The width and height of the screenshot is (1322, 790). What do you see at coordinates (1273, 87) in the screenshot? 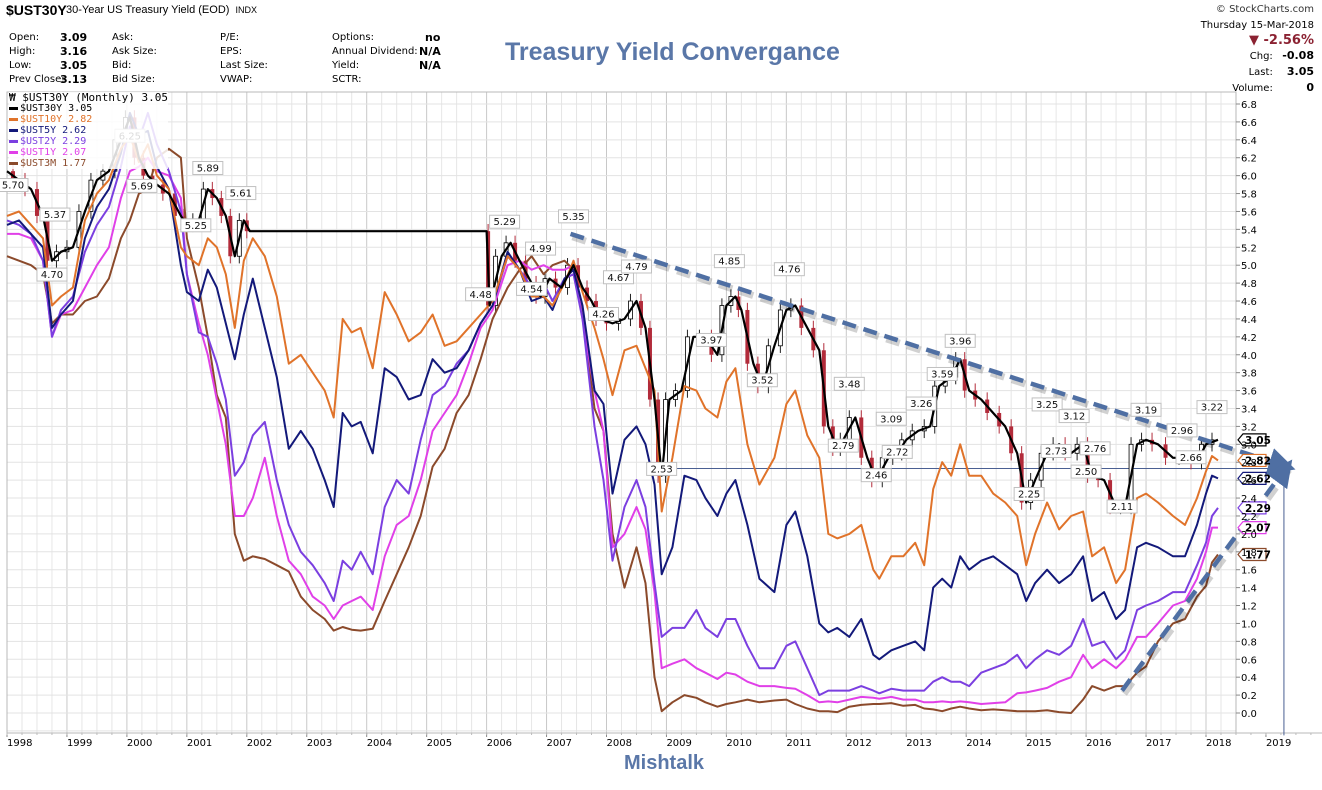
I see `summary-row-volume: Volume: 0` at bounding box center [1273, 87].